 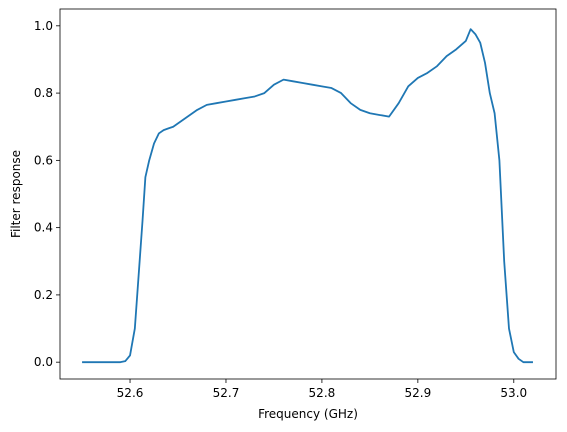 What do you see at coordinates (513, 393) in the screenshot?
I see `x-tick-label: 53.0` at bounding box center [513, 393].